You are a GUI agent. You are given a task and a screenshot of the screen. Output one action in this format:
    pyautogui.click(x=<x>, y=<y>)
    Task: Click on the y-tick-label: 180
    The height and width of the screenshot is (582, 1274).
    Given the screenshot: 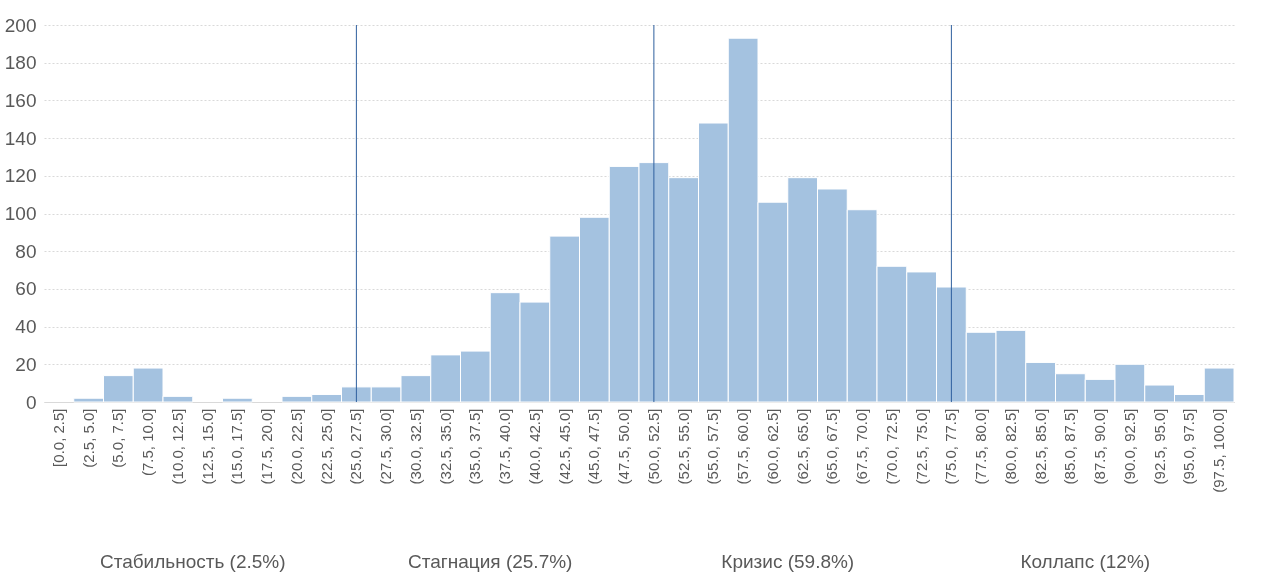 What is the action you would take?
    pyautogui.click(x=20, y=63)
    